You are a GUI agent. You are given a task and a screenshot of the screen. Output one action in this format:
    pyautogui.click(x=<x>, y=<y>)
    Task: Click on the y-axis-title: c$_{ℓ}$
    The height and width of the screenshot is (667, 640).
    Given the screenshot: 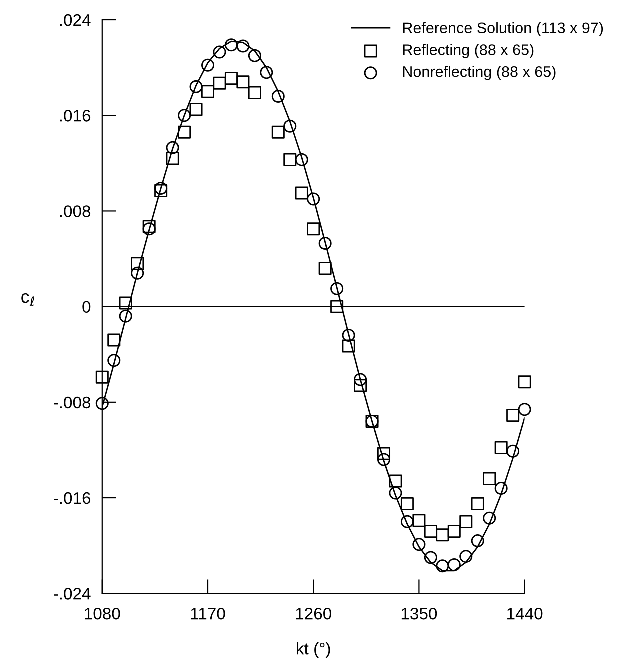 What is the action you would take?
    pyautogui.click(x=28, y=299)
    